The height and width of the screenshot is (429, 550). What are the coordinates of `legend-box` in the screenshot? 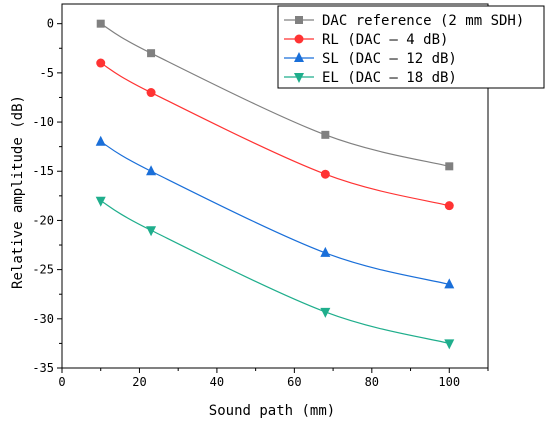 It's located at (411, 47).